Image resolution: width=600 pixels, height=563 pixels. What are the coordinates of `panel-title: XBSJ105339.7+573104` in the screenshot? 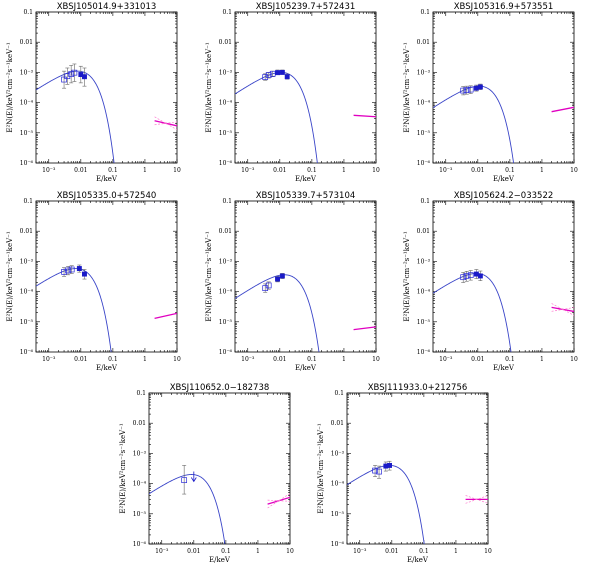 It's located at (306, 196).